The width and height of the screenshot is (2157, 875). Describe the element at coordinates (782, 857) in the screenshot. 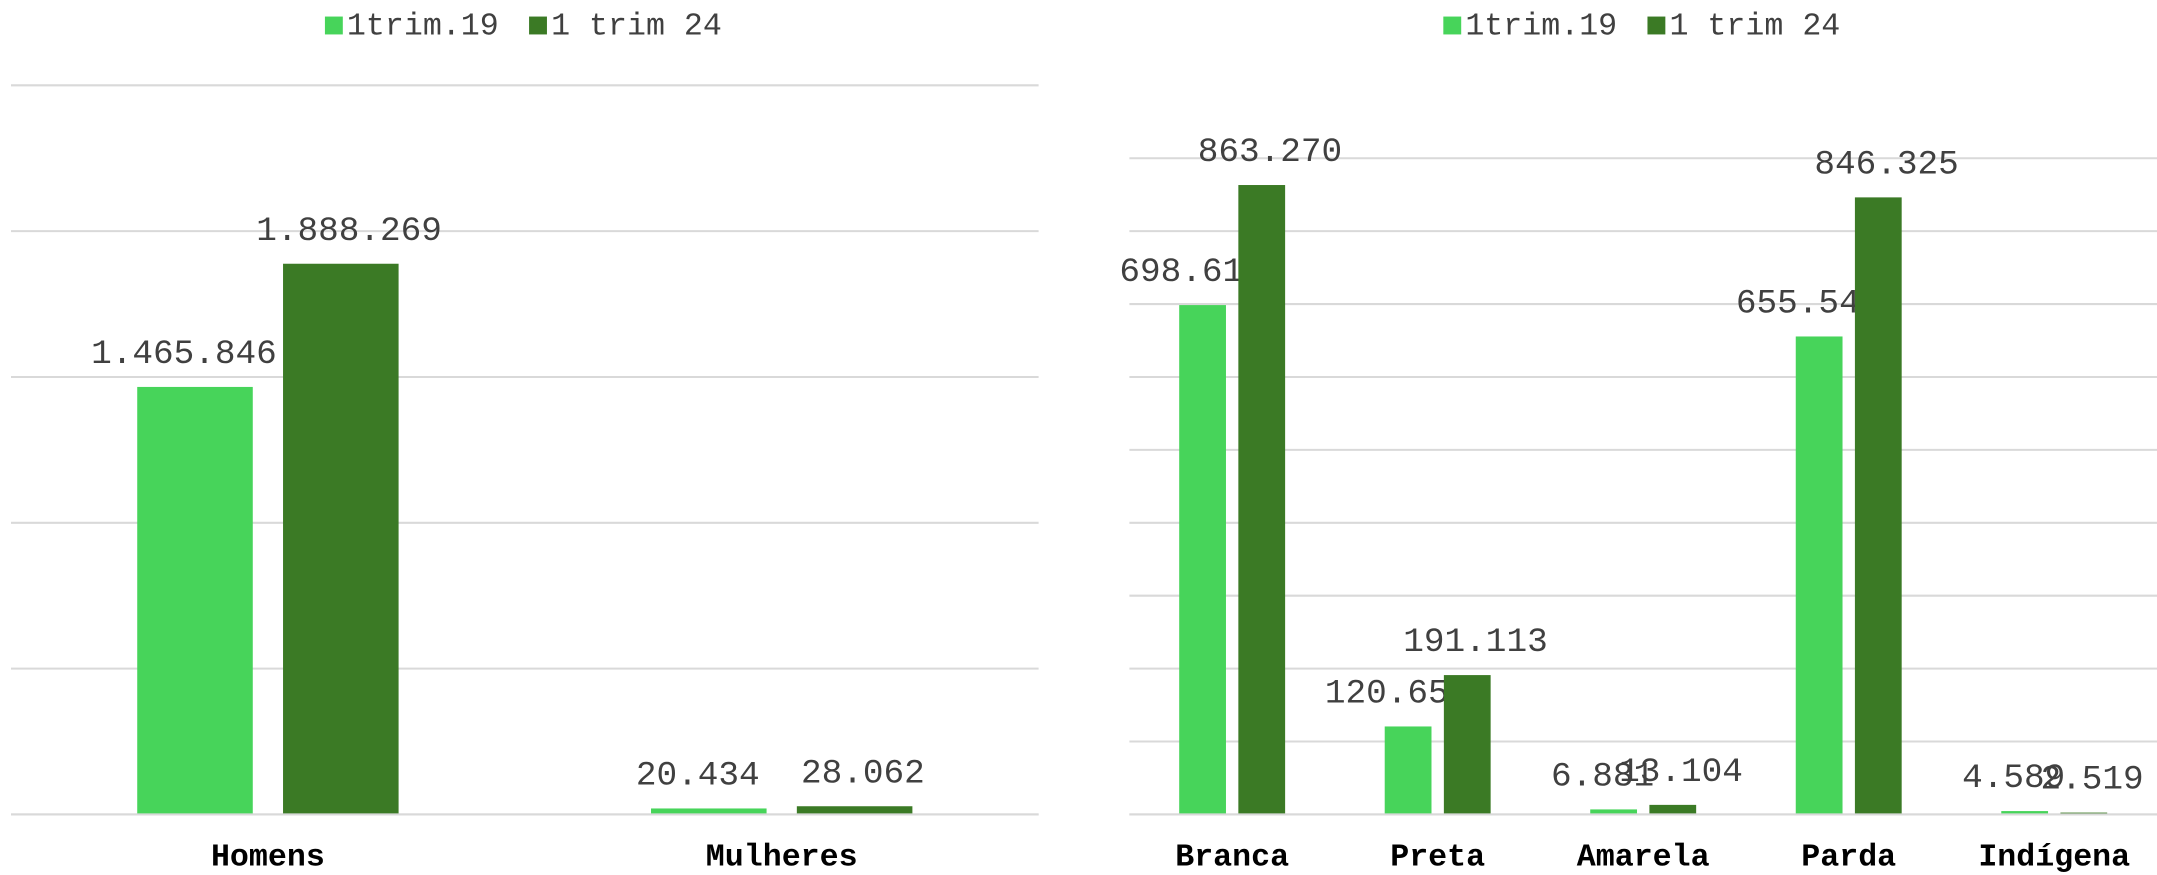

I see `x-tick-label: Mulheres` at that location.